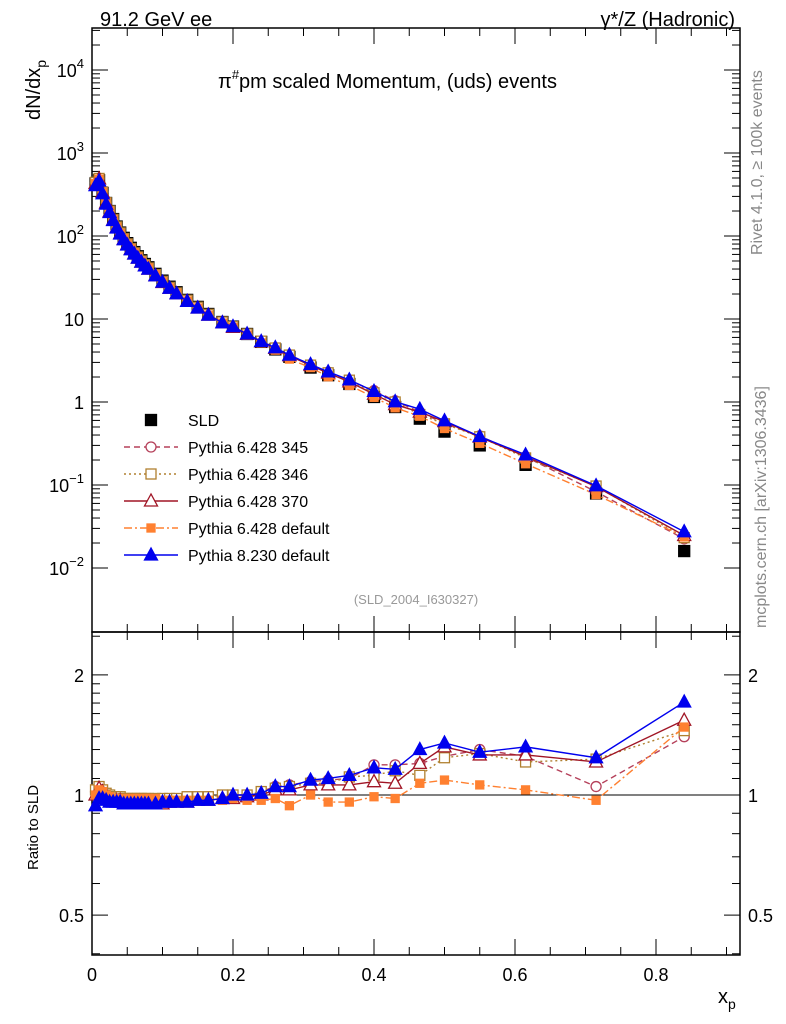 Image resolution: width=786 pixels, height=1024 pixels. Describe the element at coordinates (156, 20) in the screenshot. I see `header-left: 91.2 GeV ee` at that location.